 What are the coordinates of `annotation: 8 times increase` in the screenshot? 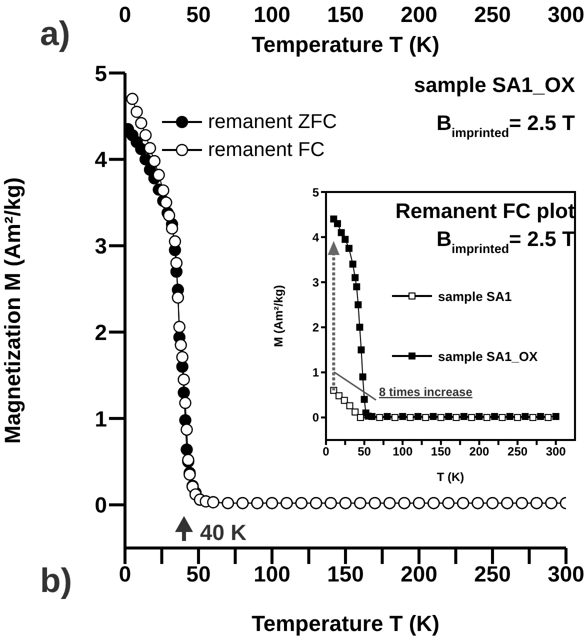 It's located at (426, 392).